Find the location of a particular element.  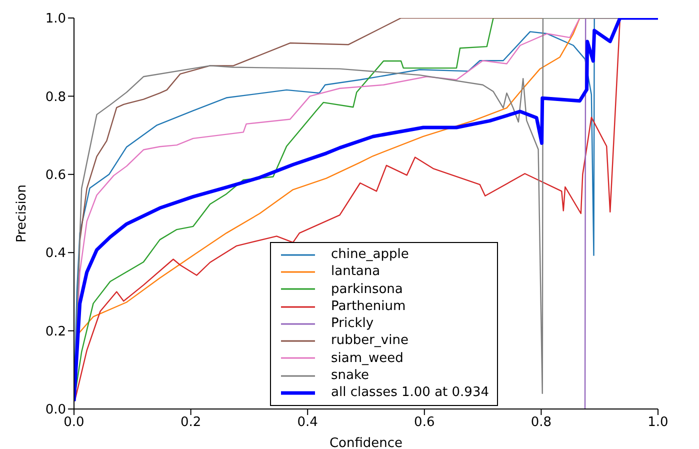

legend-label: rubber_vine is located at coordinates (369, 341).